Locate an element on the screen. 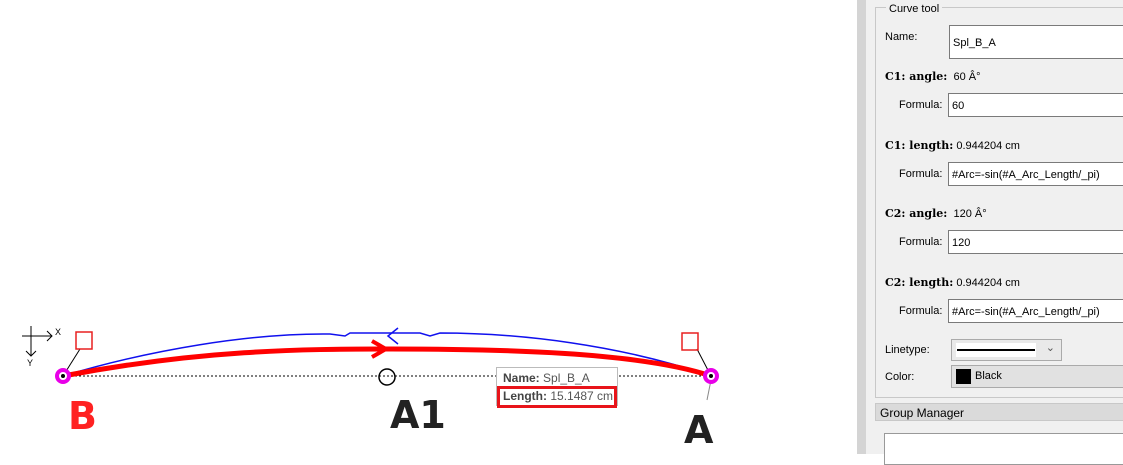 The image size is (1123, 465). c1-angle-formula-input: 60 is located at coordinates (1035, 105).